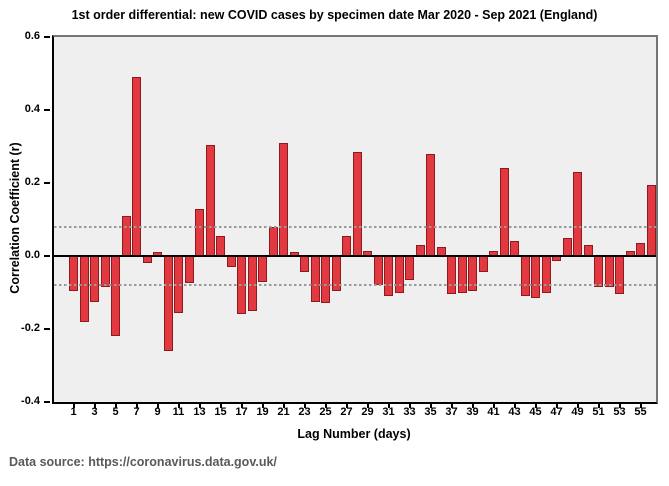 The image size is (669, 486). I want to click on confidence-upper-line, so click(355, 226).